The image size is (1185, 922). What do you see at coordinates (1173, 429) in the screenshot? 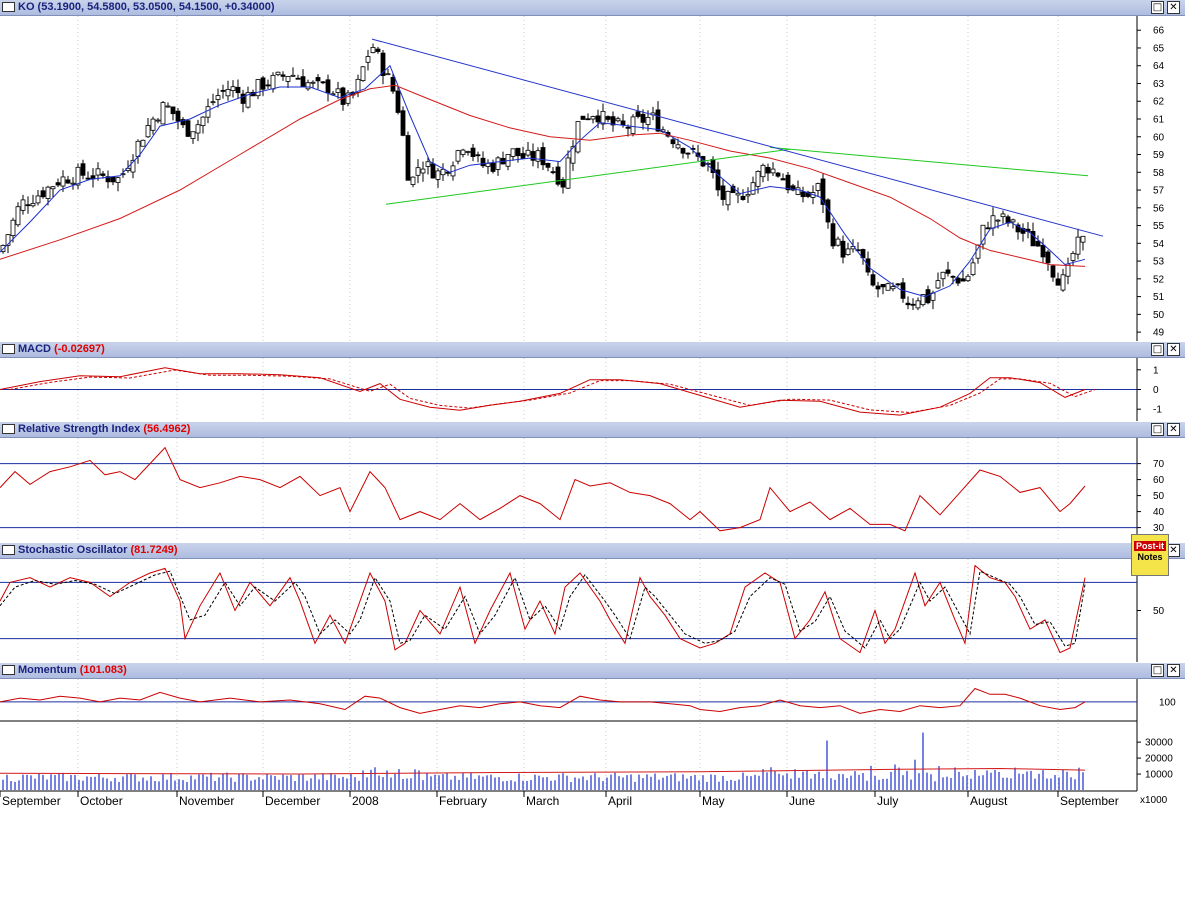
I see `rsi-close-button: ✕` at bounding box center [1173, 429].